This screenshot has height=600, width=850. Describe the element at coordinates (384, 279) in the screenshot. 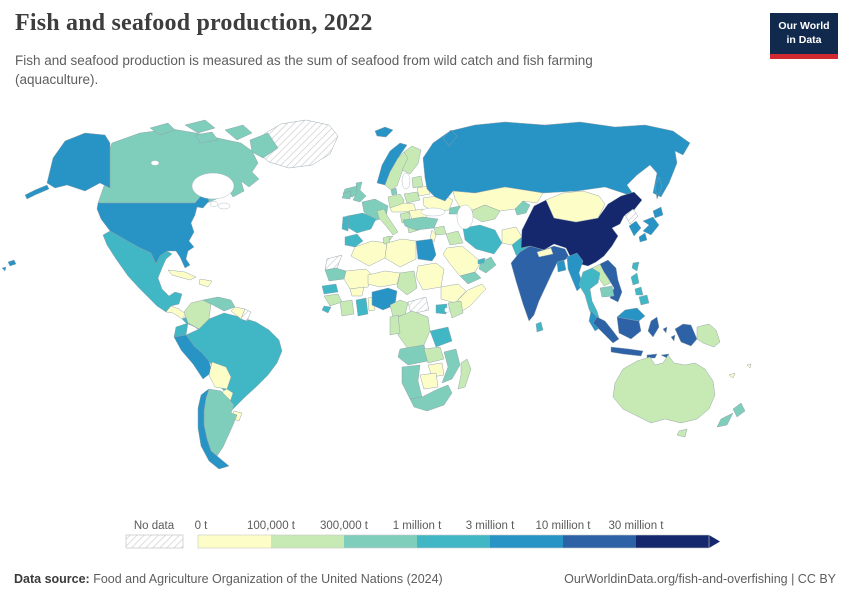

I see `country-niger` at that location.